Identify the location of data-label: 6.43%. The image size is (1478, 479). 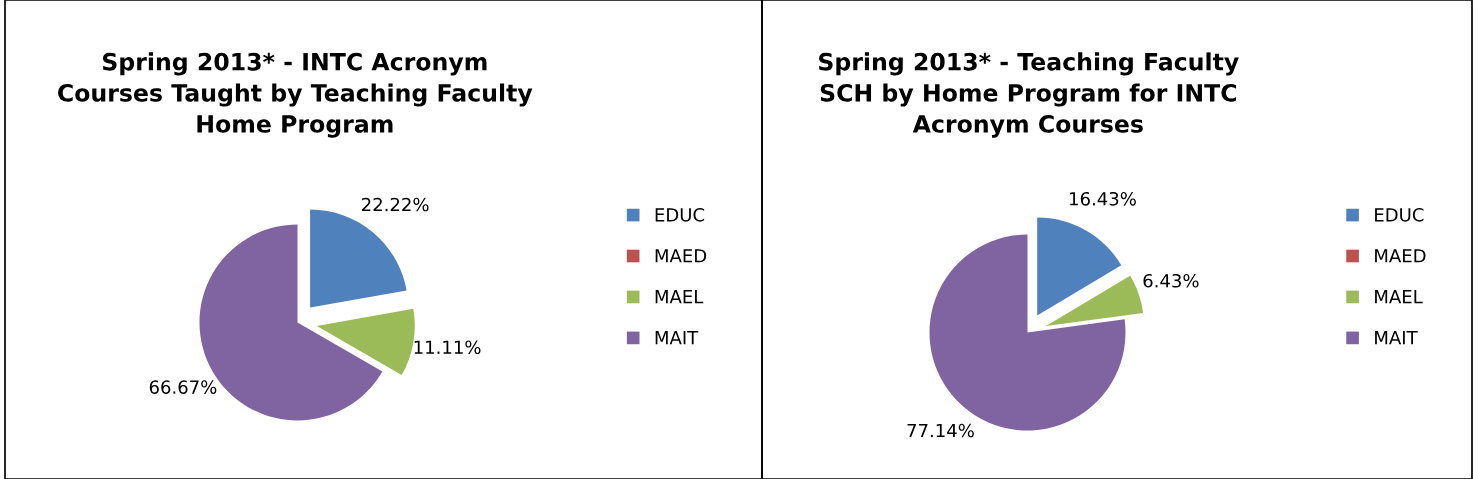
(1171, 280).